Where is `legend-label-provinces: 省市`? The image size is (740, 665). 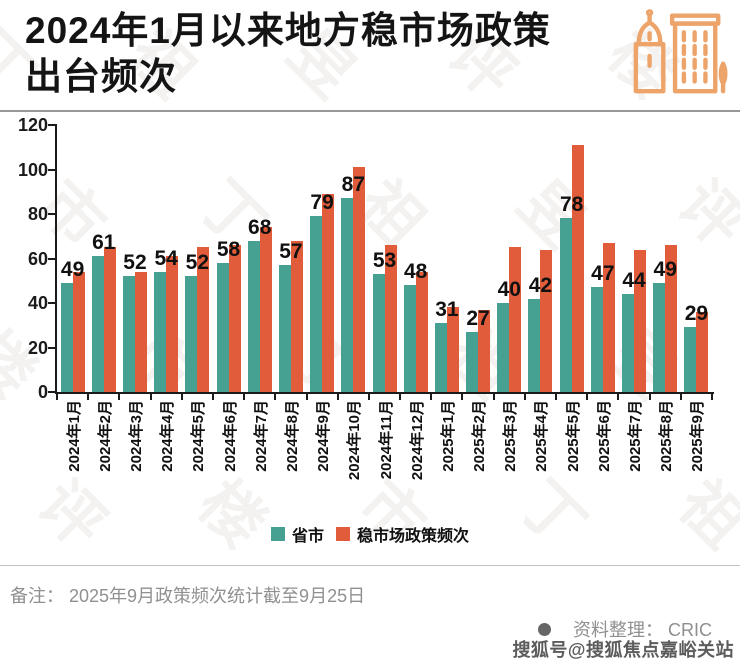
legend-label-provinces: 省市 is located at coordinates (307, 536).